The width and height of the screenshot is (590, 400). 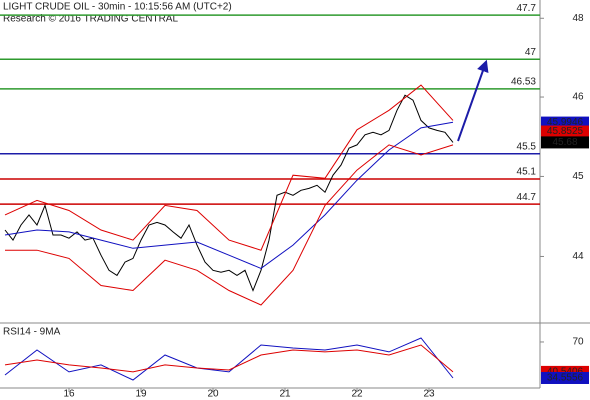 I want to click on price-label: 34.5556, so click(x=565, y=378).